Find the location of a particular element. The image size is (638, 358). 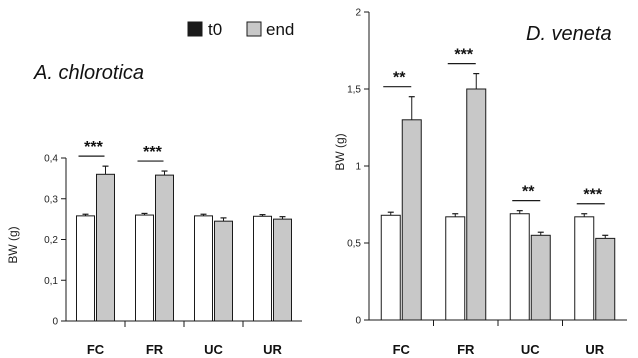

y-tick-label: 0,1 is located at coordinates (51, 281).